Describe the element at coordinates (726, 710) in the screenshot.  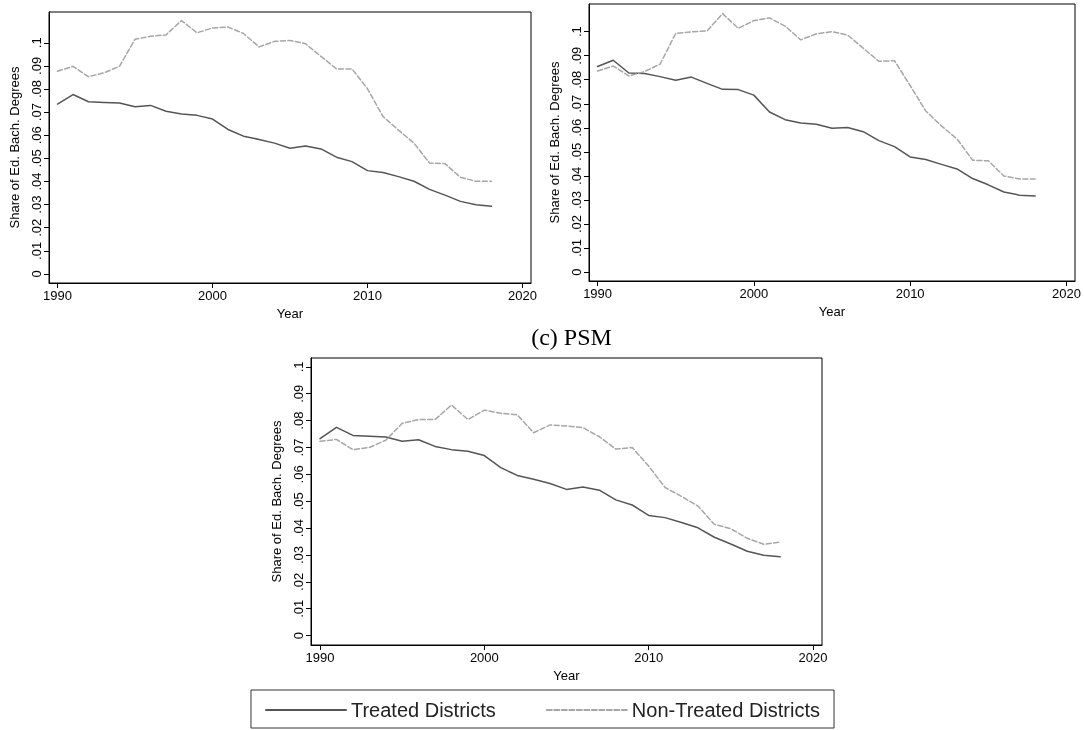
I see `legend-label: Non-Treated Districts` at that location.